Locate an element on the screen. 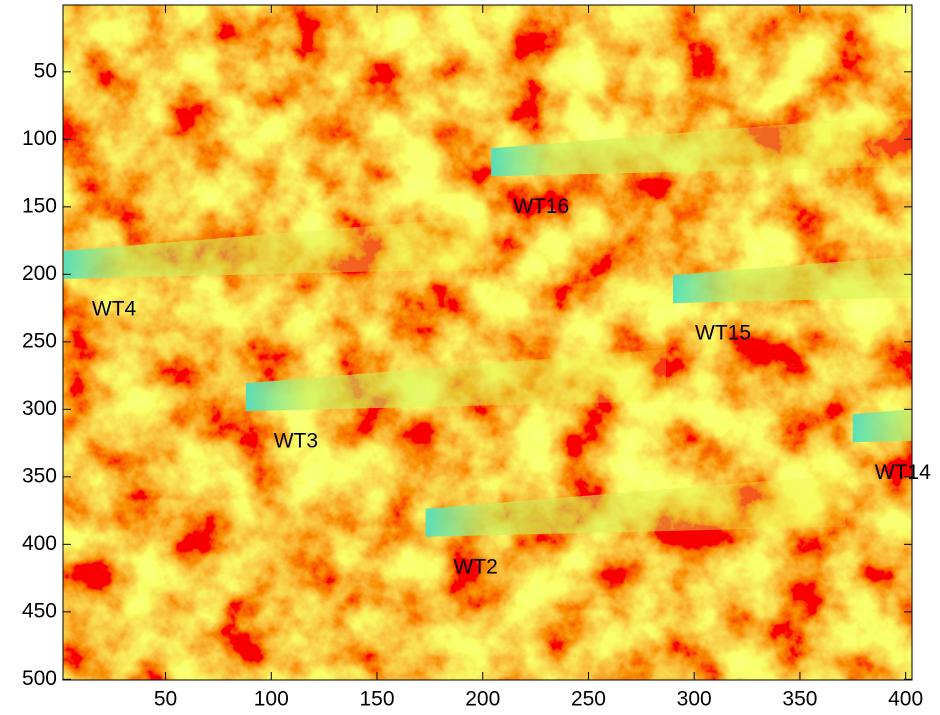  y-tick-label: 50 is located at coordinates (45, 70).